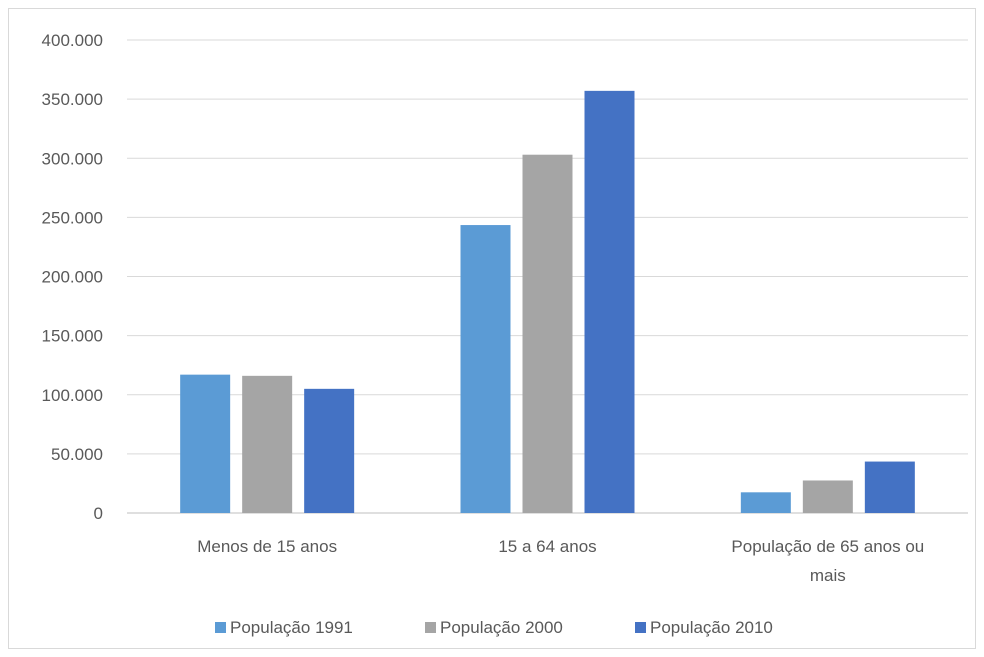 The image size is (984, 657). What do you see at coordinates (72, 395) in the screenshot?
I see `y-tick-label: 100.000` at bounding box center [72, 395].